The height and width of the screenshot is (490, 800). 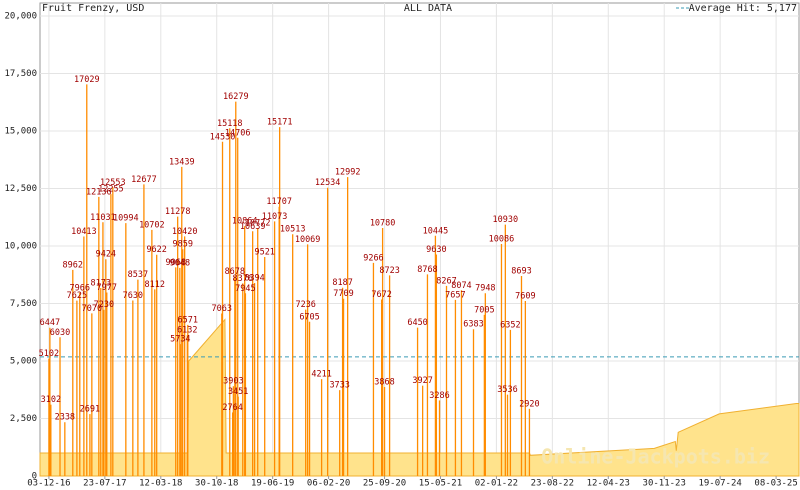 I want to click on hit-label: 3927, so click(x=422, y=381).